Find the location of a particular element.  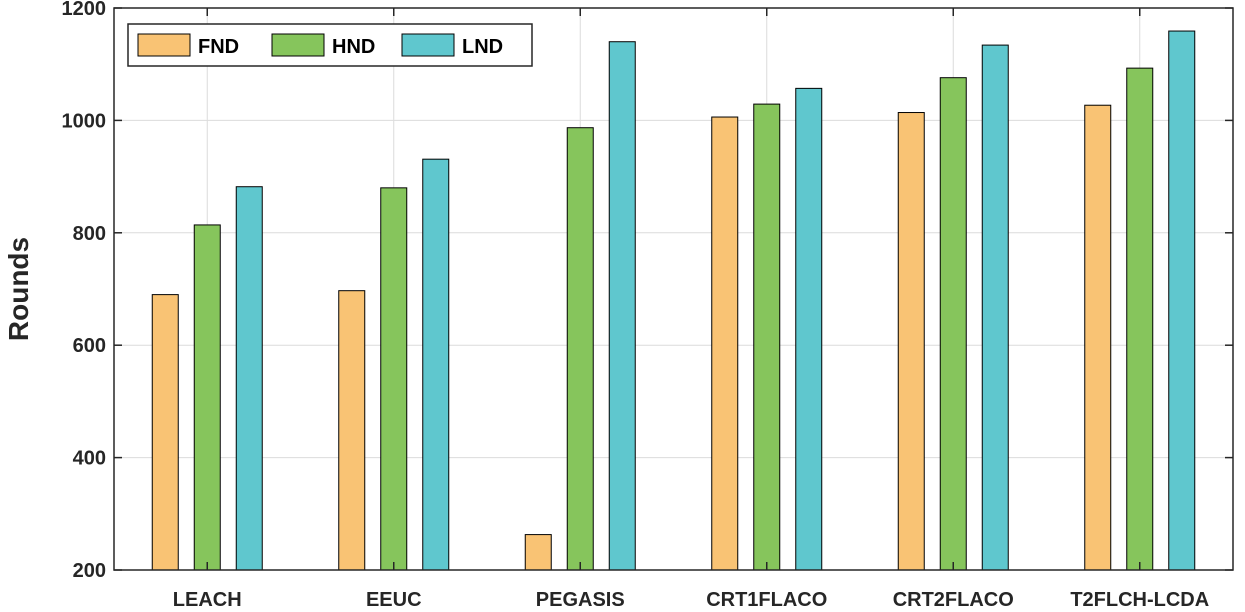

bar-lnd-crt2flaco is located at coordinates (995, 307).